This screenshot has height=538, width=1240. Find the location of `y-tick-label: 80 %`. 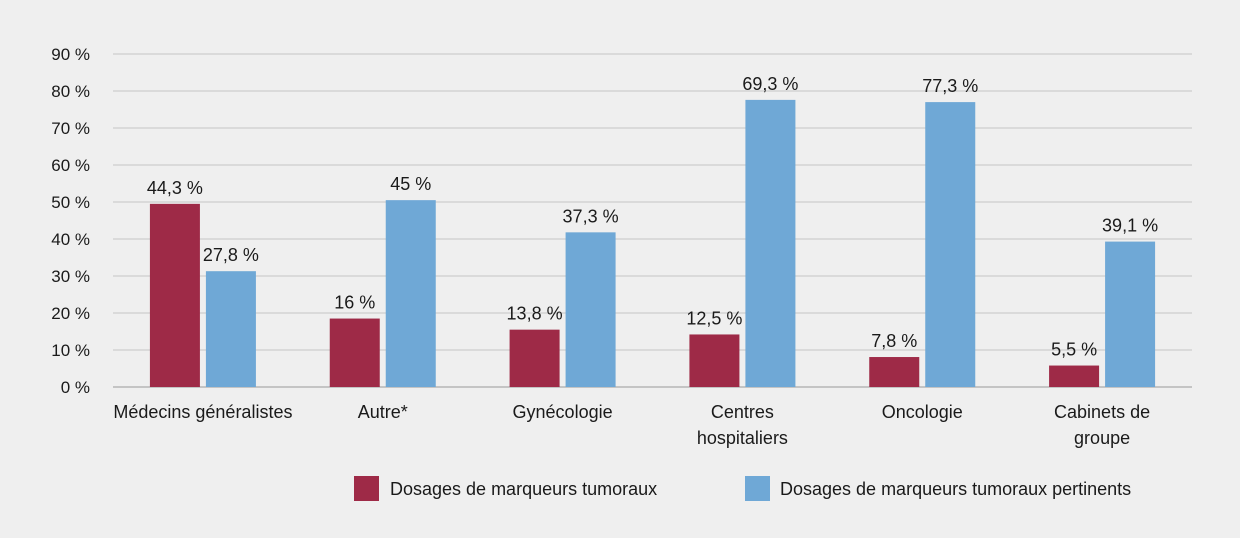

y-tick-label: 80 % is located at coordinates (70, 91).